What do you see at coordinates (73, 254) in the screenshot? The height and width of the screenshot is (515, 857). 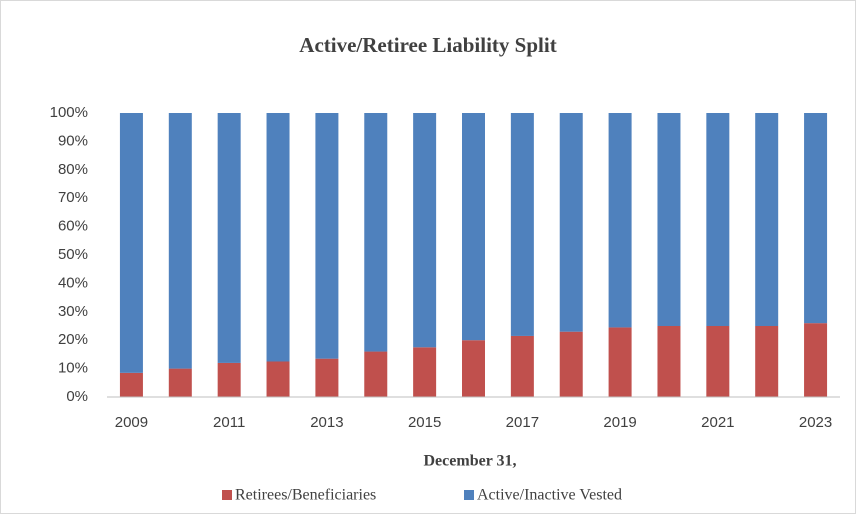 I see `y-tick-label: 50%` at bounding box center [73, 254].